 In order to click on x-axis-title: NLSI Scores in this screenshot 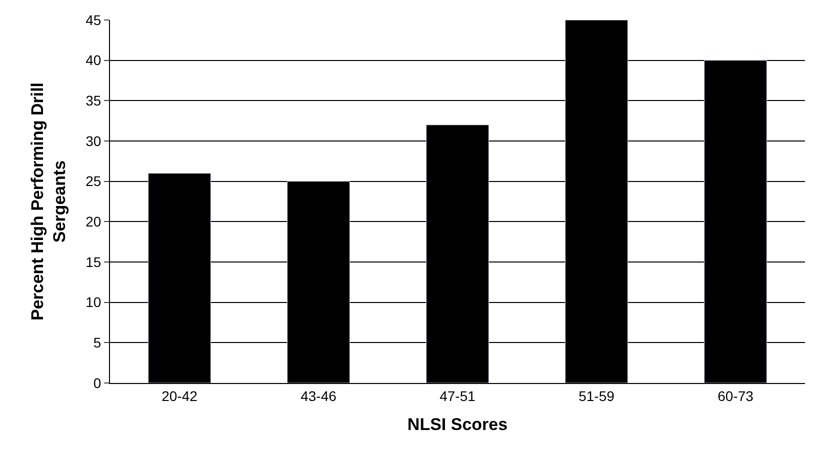, I will do `click(457, 424)`.